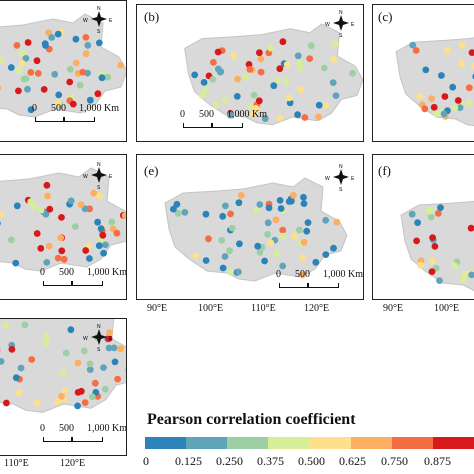 This screenshot has height=474, width=474. I want to click on region-shape, so click(256, 229).